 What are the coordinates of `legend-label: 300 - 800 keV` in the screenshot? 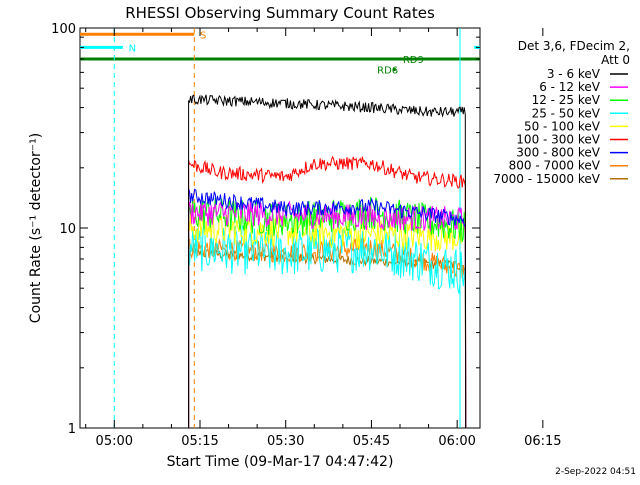 It's located at (558, 153).